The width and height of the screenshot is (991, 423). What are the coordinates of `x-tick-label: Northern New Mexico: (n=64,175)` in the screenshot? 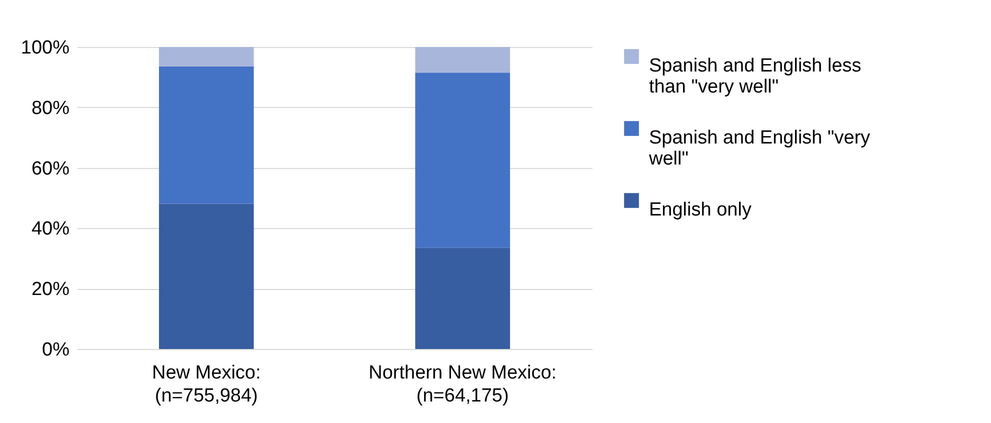 It's located at (462, 384).